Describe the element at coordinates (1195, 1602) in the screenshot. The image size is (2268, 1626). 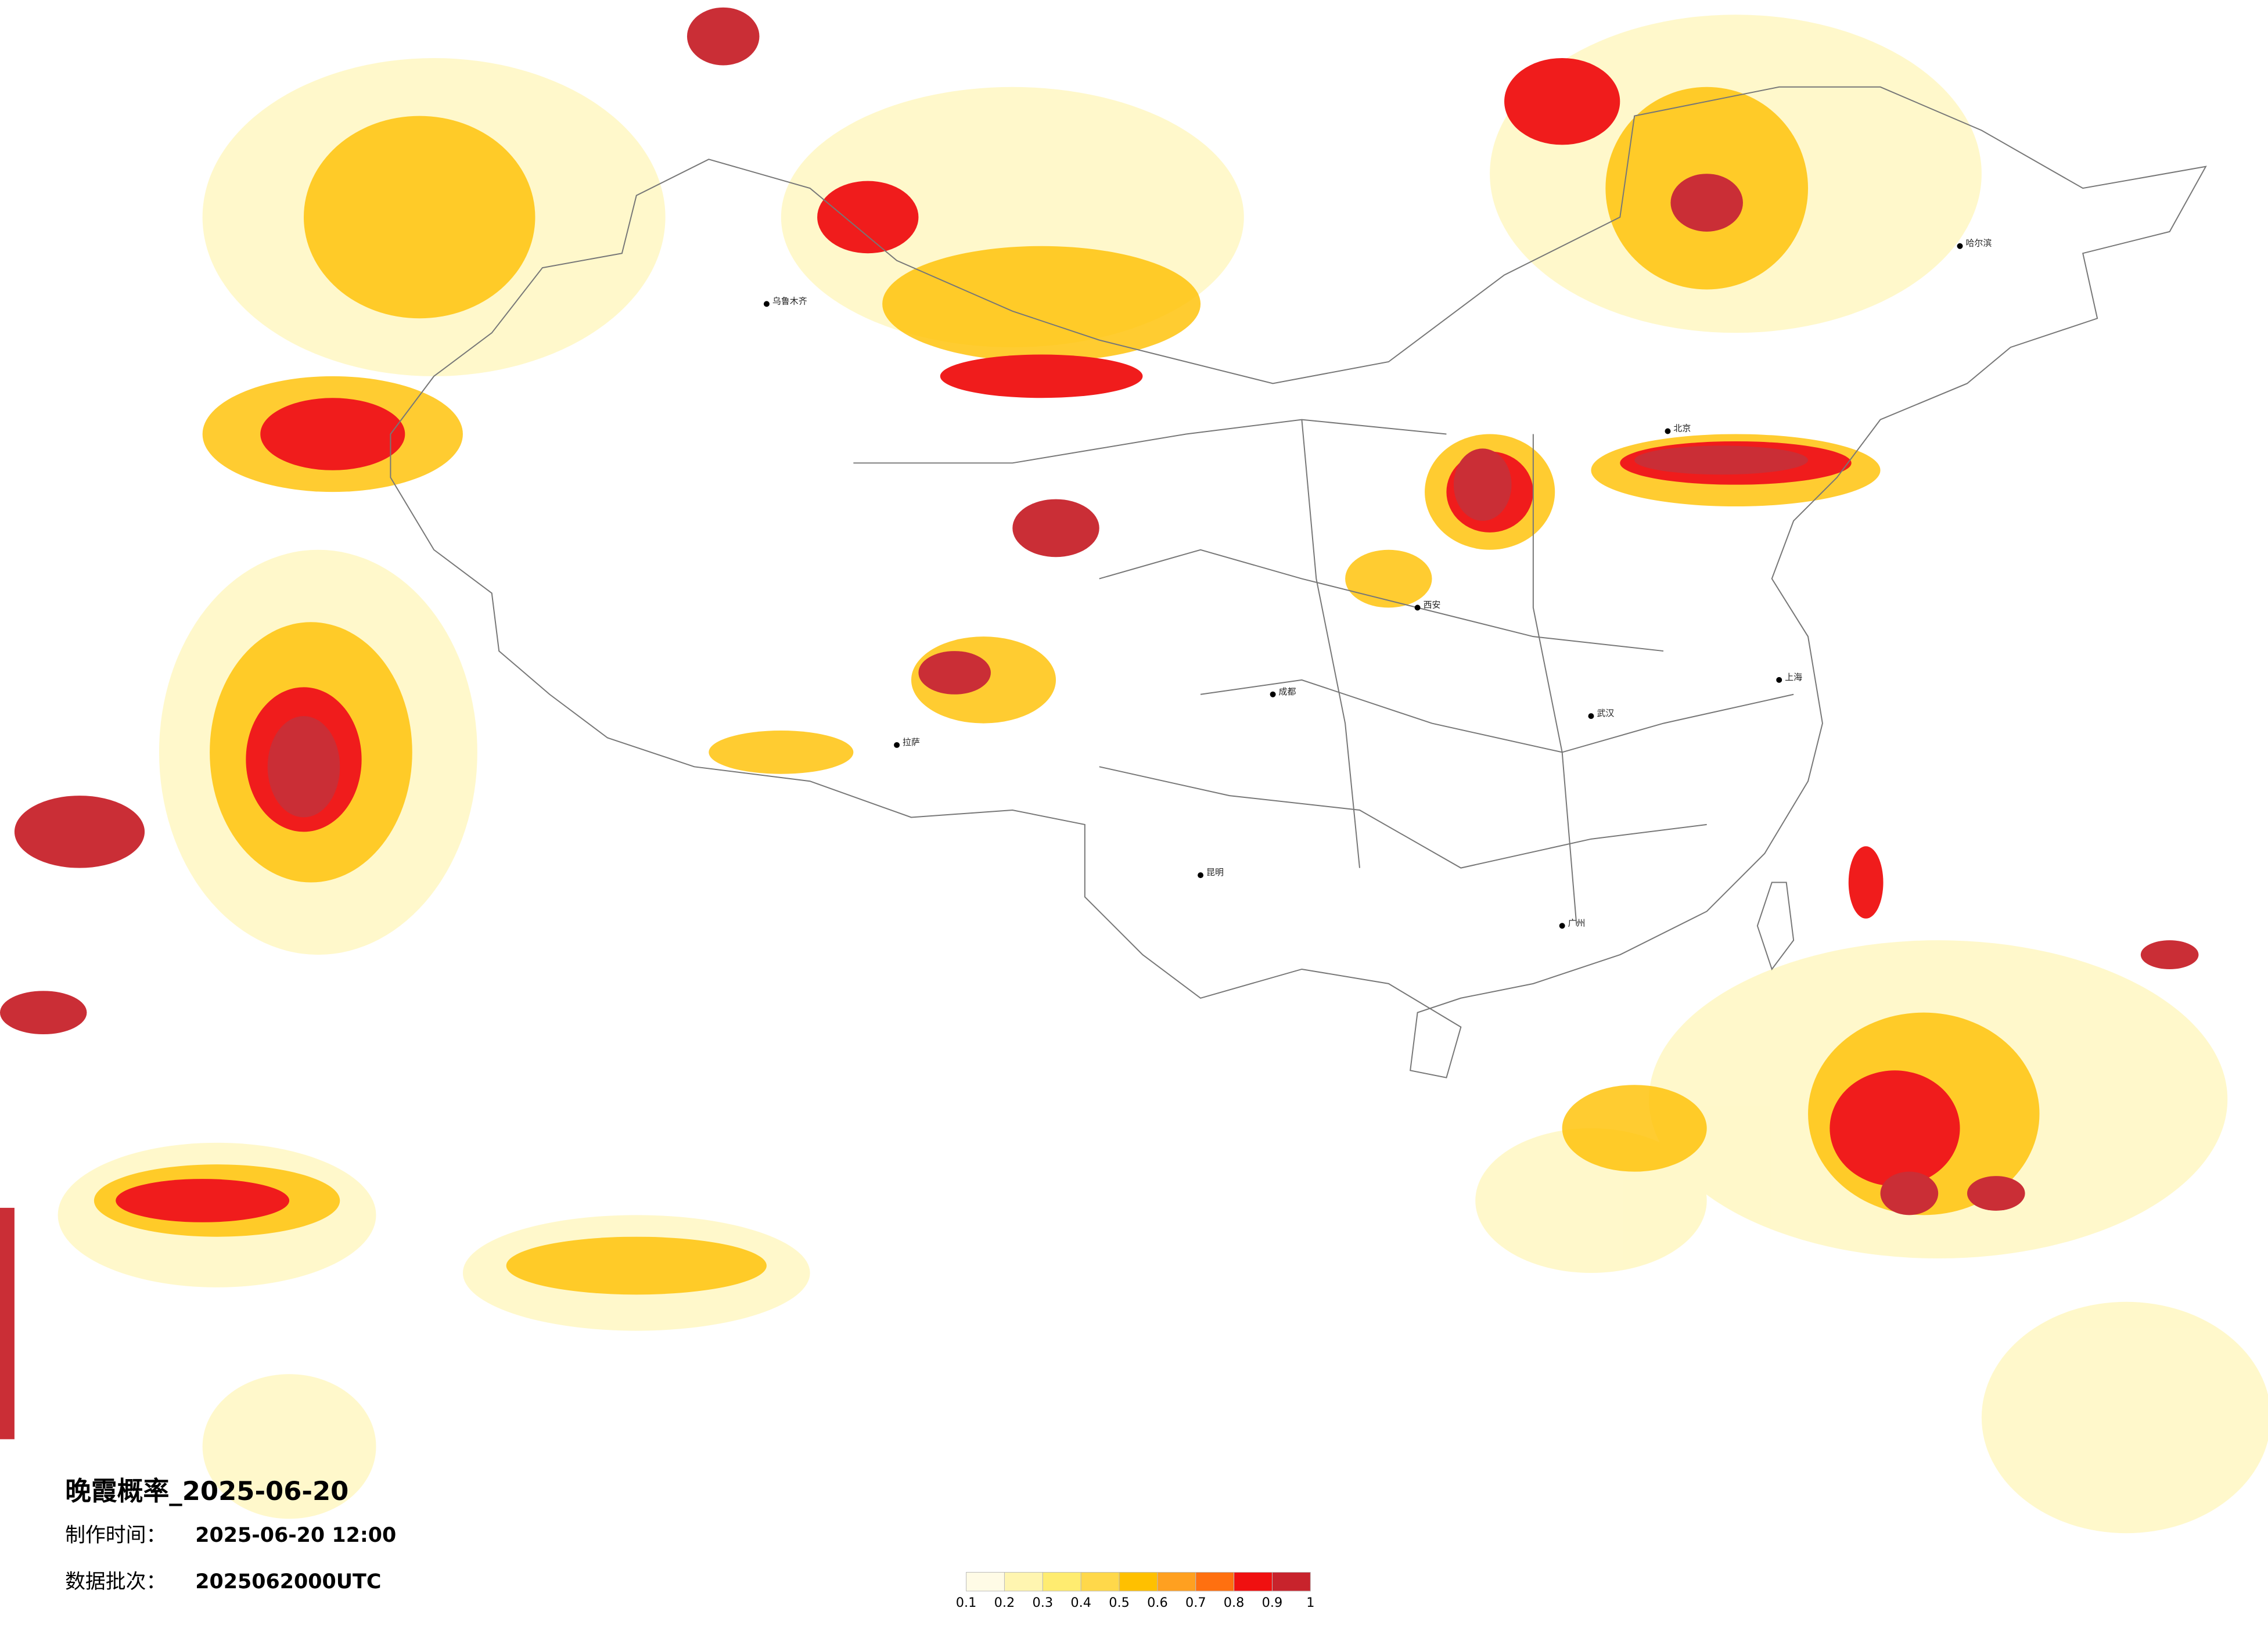
I see `colorbar-tick-label: 0.7` at that location.